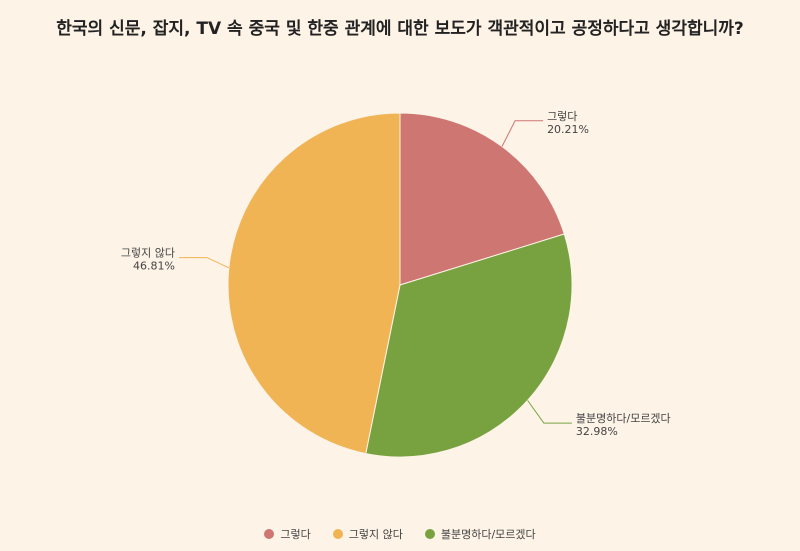 This screenshot has height=551, width=800. What do you see at coordinates (148, 253) in the screenshot?
I see `slice-label-2: 그렇지 않다` at bounding box center [148, 253].